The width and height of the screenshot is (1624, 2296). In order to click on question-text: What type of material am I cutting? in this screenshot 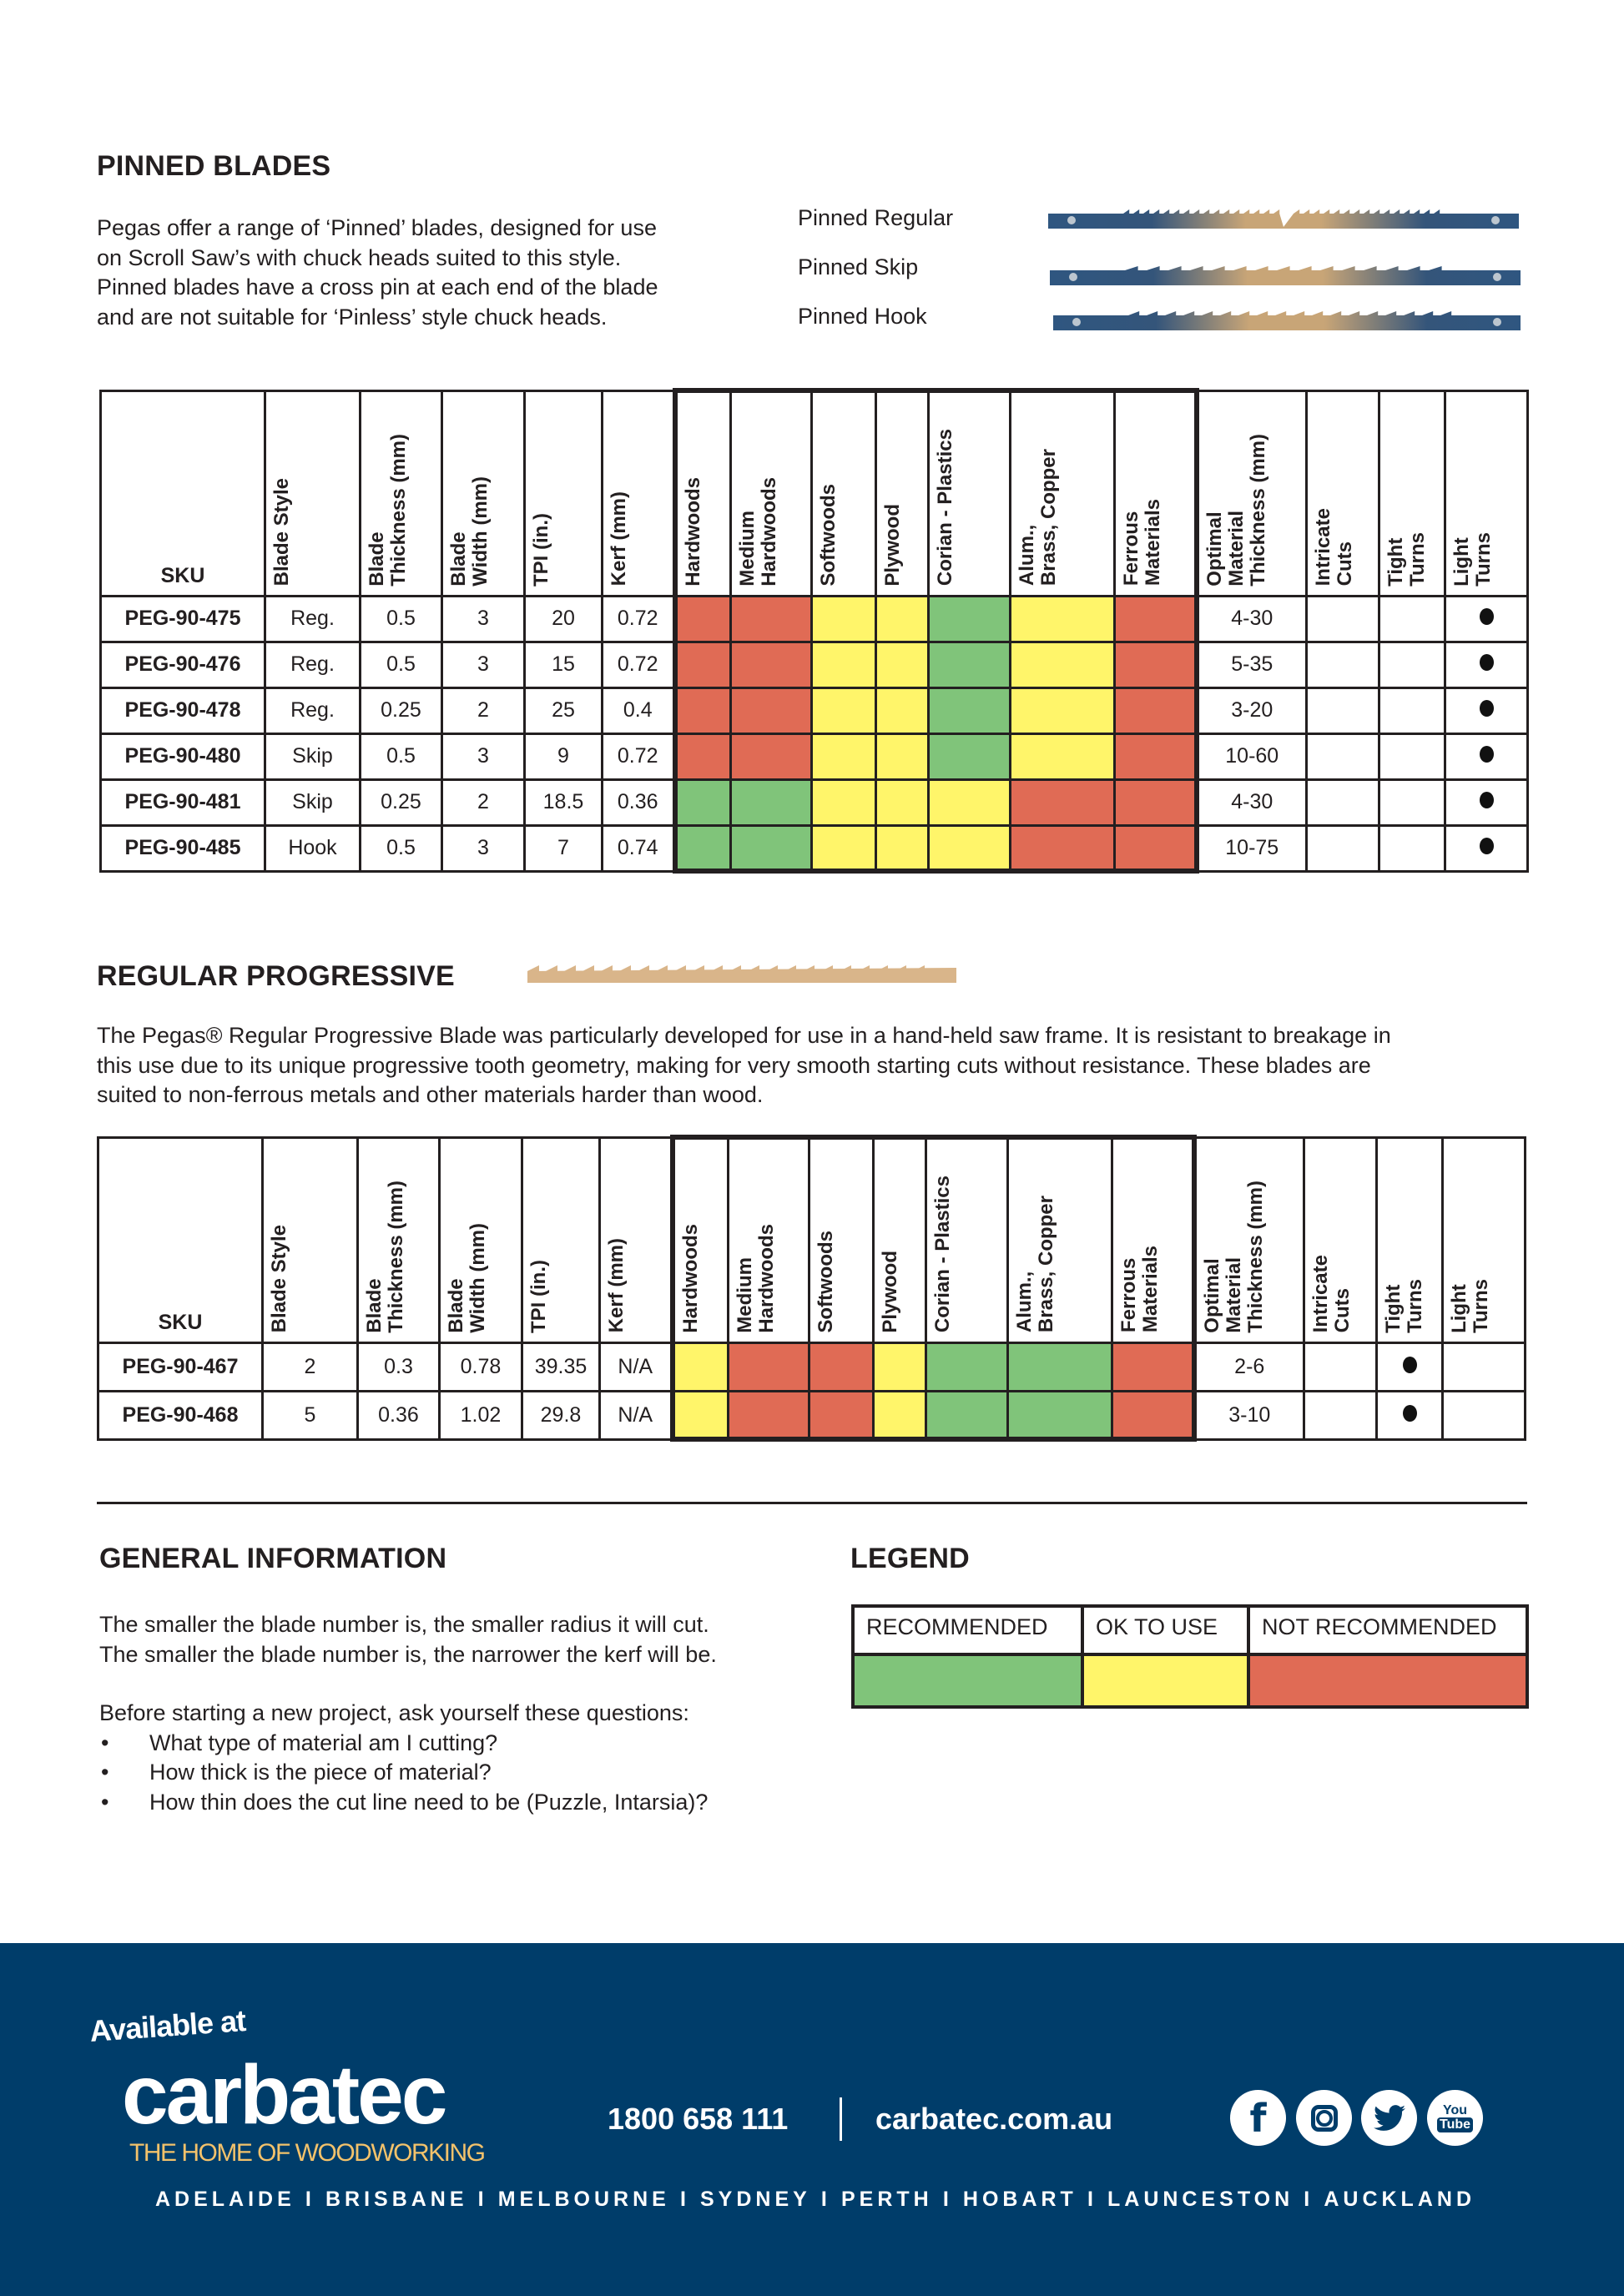, I will do `click(323, 1742)`.